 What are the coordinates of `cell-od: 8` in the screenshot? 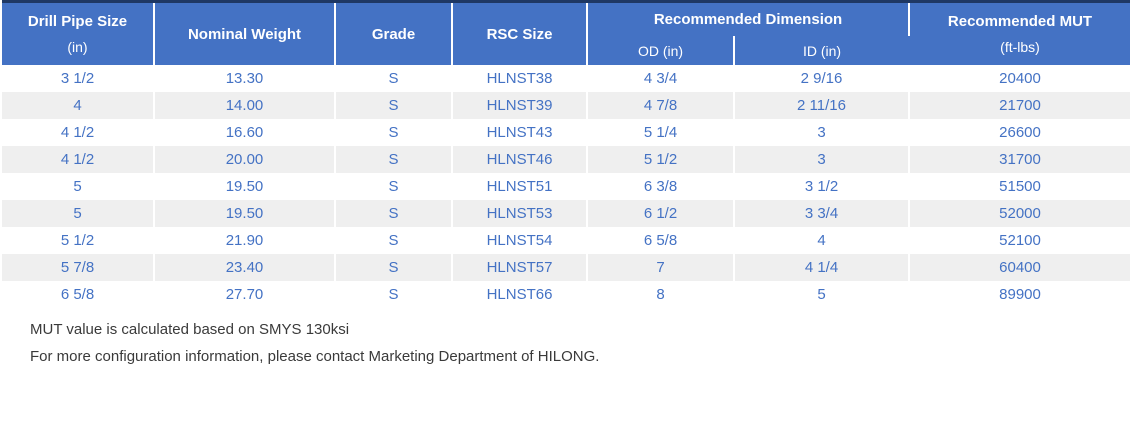 It's located at (661, 294).